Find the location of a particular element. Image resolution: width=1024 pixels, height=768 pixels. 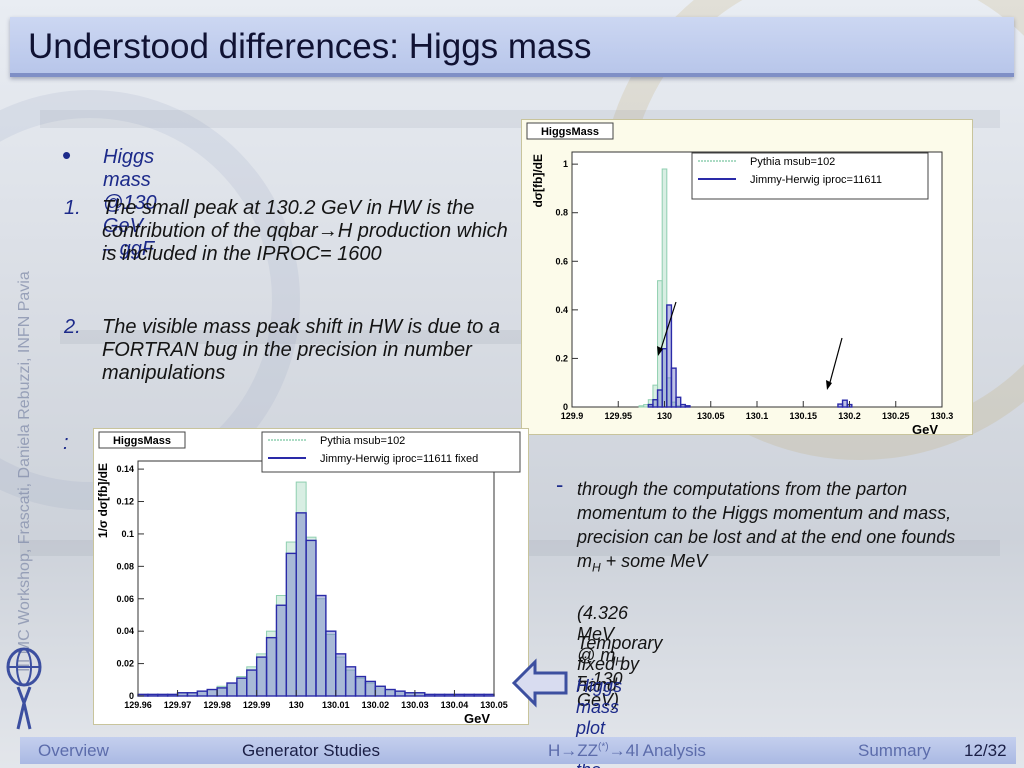

footer-item-generator-studies: Generator Studies is located at coordinates (311, 750).